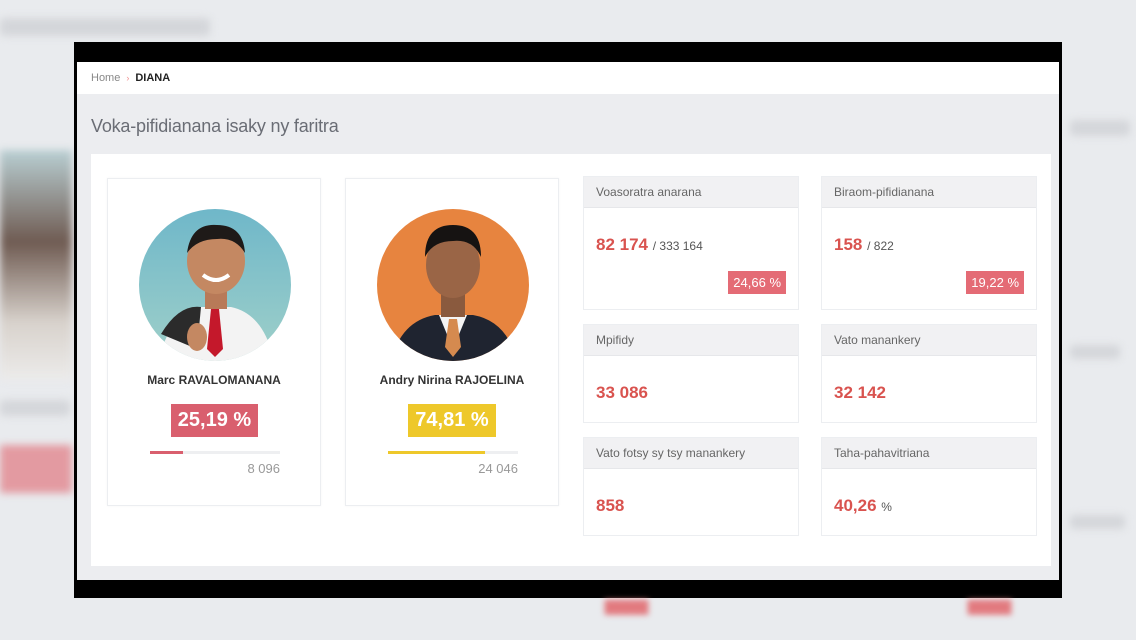 The image size is (1136, 640). What do you see at coordinates (929, 243) in the screenshot?
I see `stat-card-offices: Biraom-pifidianana 158 / 822 19,22 %` at bounding box center [929, 243].